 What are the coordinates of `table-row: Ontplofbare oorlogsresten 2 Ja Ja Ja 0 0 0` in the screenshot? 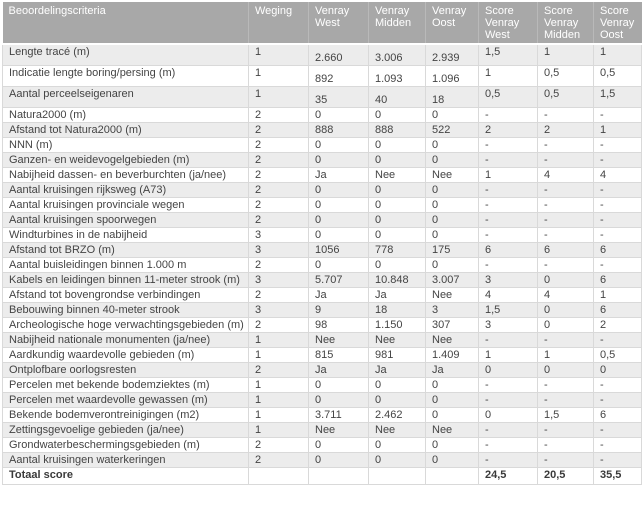 It's located at (322, 370).